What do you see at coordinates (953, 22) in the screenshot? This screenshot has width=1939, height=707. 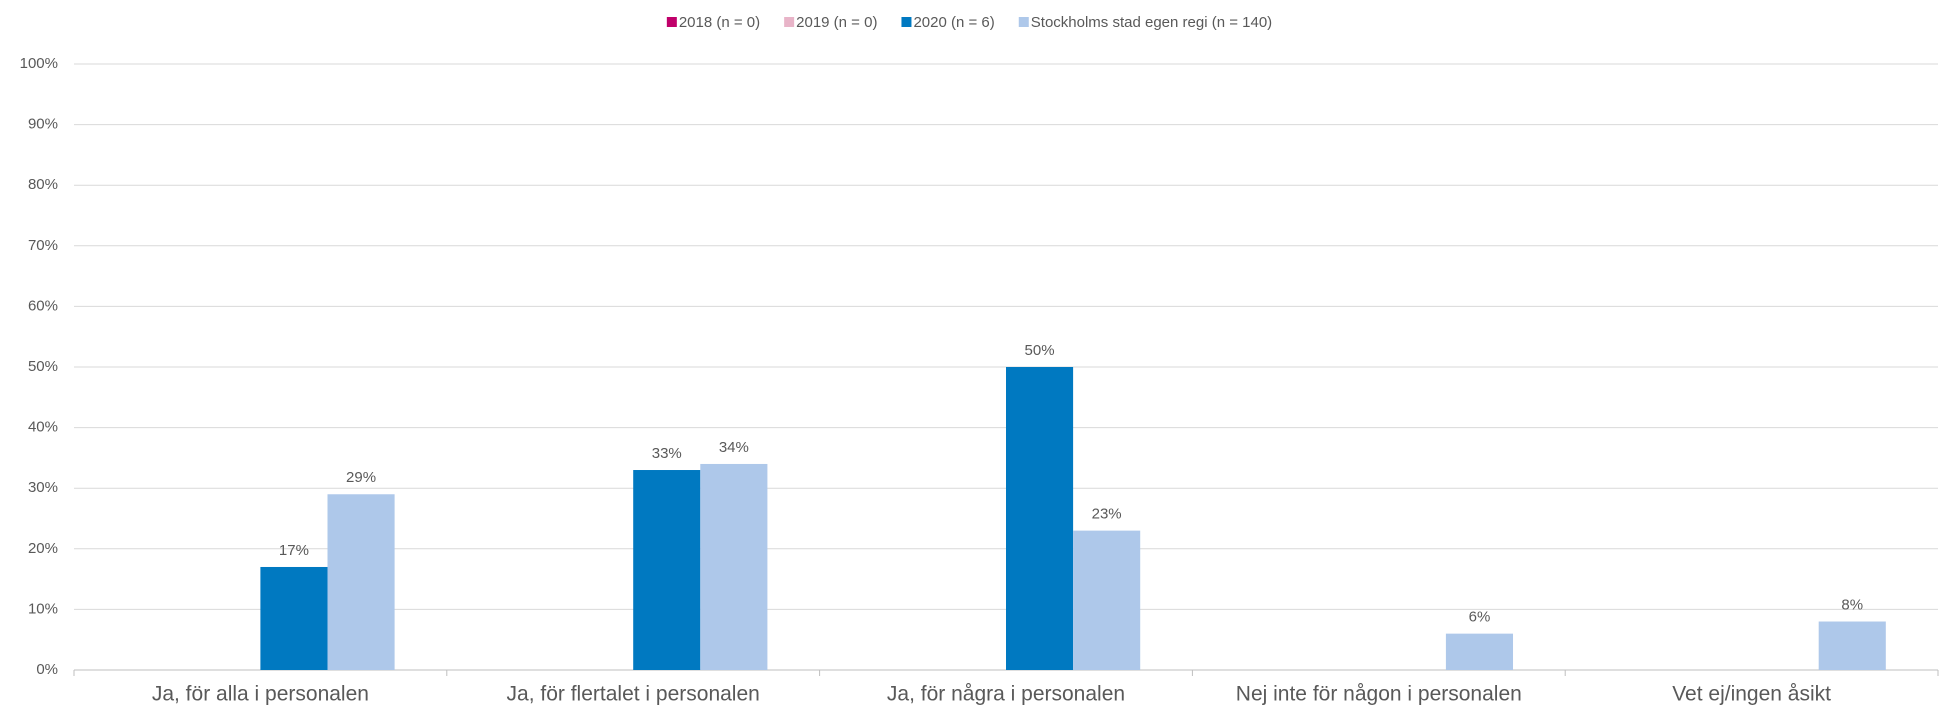 I see `legend-label: 2020 (n = 6)` at bounding box center [953, 22].